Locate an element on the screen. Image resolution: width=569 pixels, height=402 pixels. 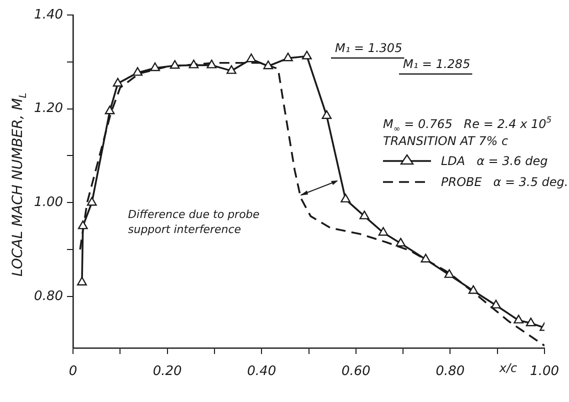
x-tick-label: 0.60 is located at coordinates (355, 372).